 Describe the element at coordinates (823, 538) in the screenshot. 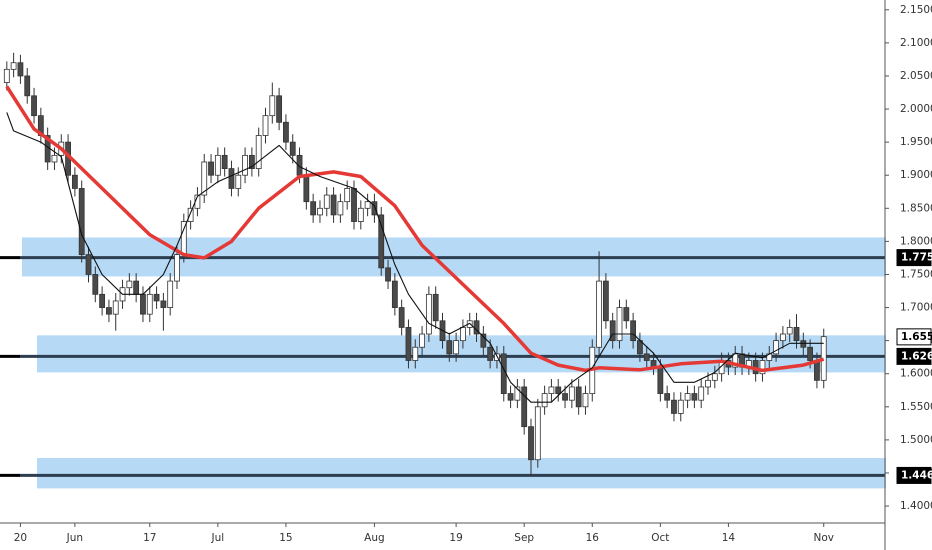

I see `x-tick-label: Nov` at that location.